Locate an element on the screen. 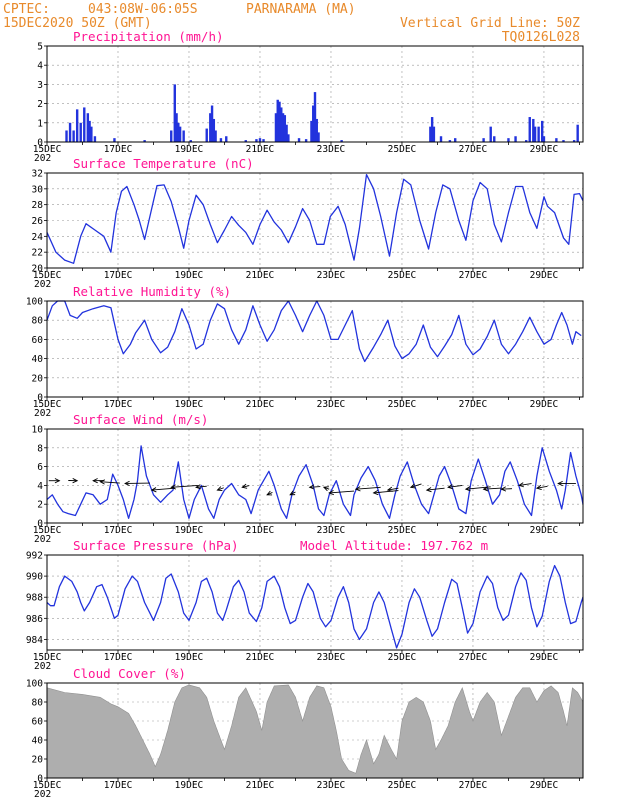  model-altitude-label: Model Altitude: 197.762 m is located at coordinates (394, 545).